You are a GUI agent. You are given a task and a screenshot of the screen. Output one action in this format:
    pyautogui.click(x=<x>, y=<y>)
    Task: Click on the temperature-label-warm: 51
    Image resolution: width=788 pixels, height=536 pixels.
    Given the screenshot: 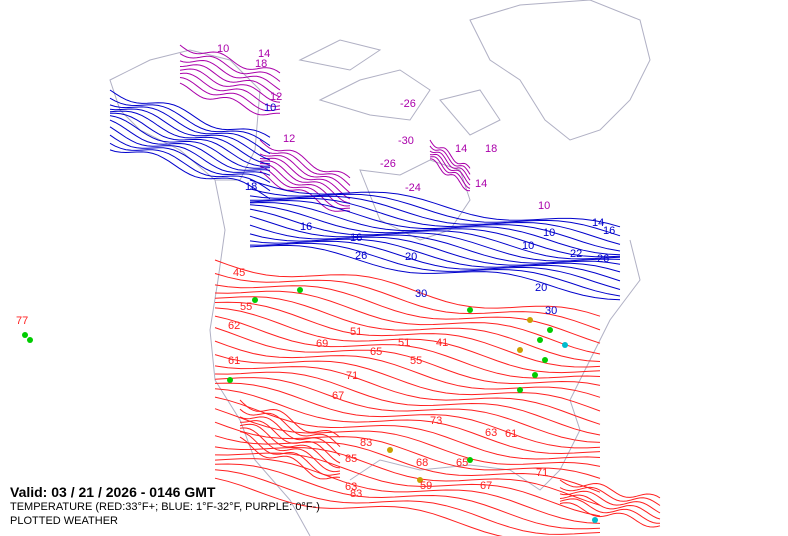 What is the action you would take?
    pyautogui.click(x=356, y=332)
    